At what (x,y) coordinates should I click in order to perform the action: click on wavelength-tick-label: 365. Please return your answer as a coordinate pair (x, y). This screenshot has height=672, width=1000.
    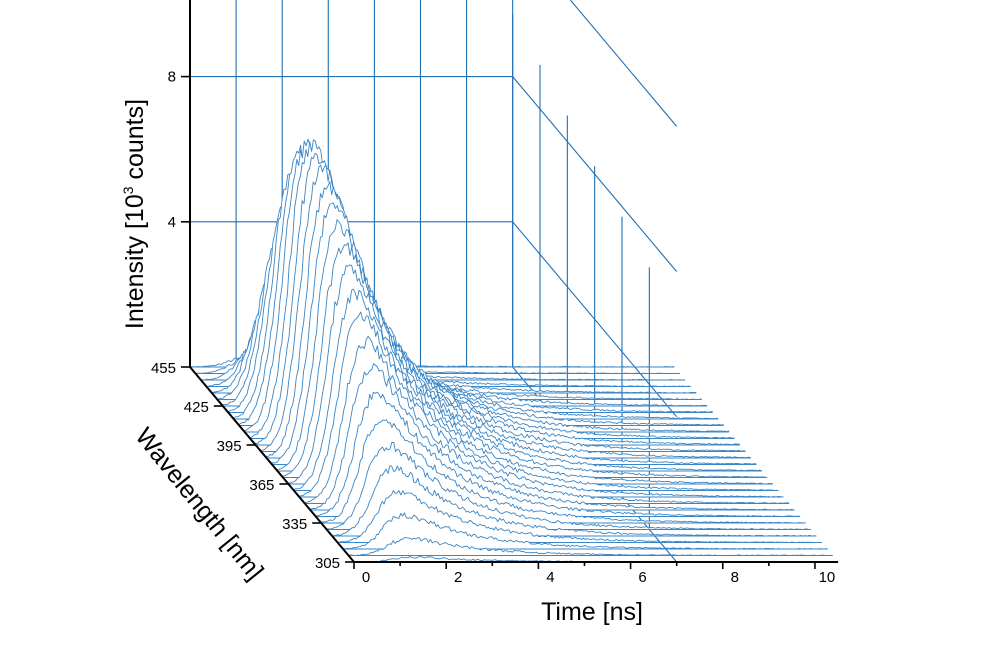
    Looking at the image, I should click on (261, 485).